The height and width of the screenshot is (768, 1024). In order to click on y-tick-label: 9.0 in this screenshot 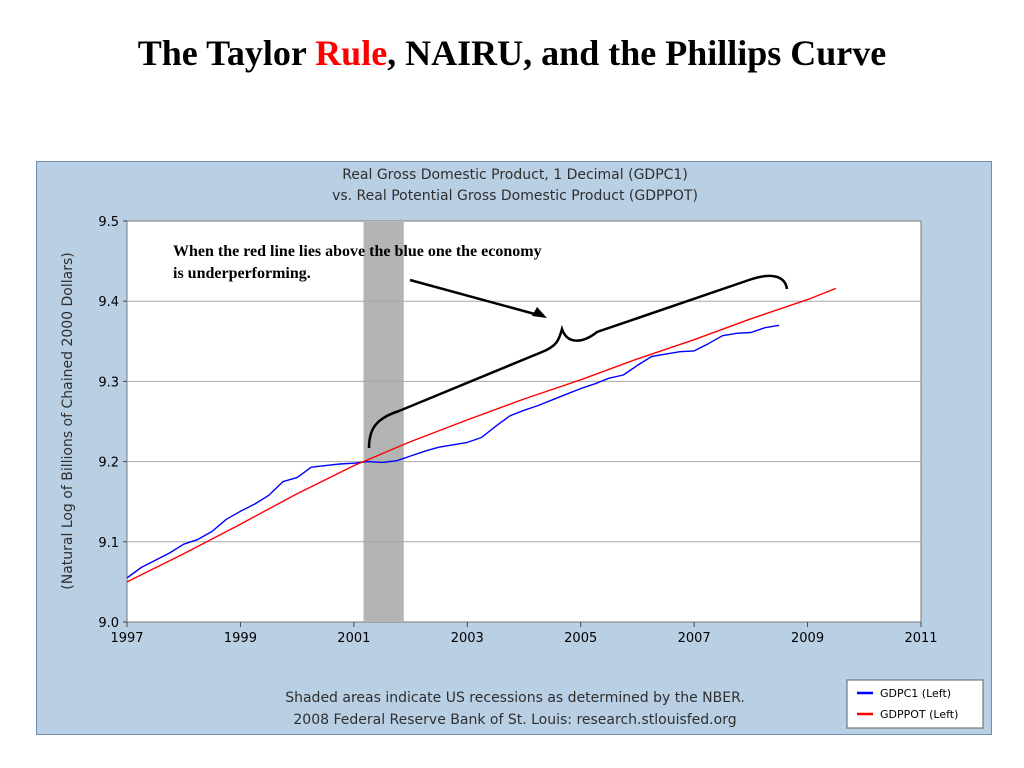, I will do `click(108, 623)`.